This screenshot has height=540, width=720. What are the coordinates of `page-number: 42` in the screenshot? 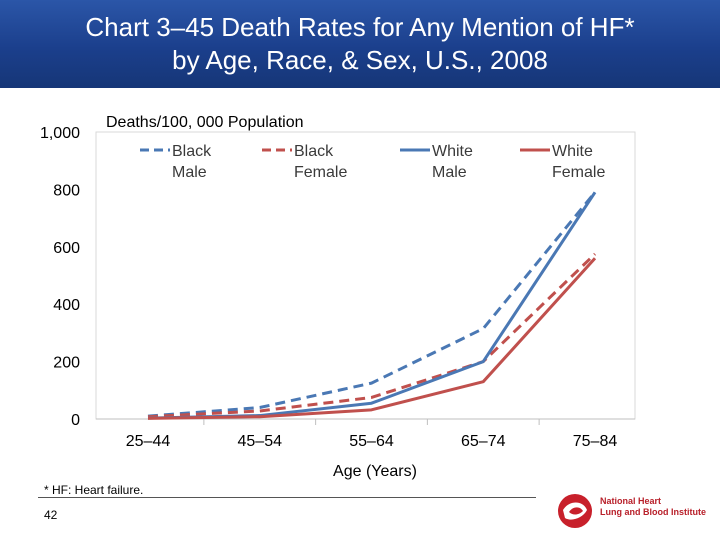 It's located at (51, 515).